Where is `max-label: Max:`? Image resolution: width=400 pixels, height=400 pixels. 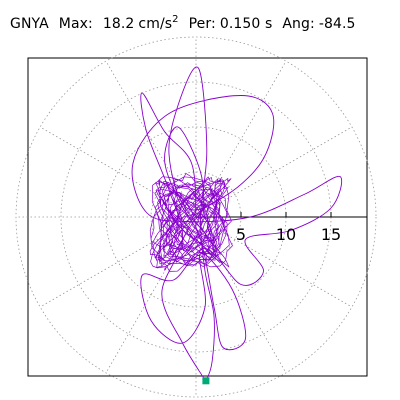 max-label: Max: is located at coordinates (75, 24).